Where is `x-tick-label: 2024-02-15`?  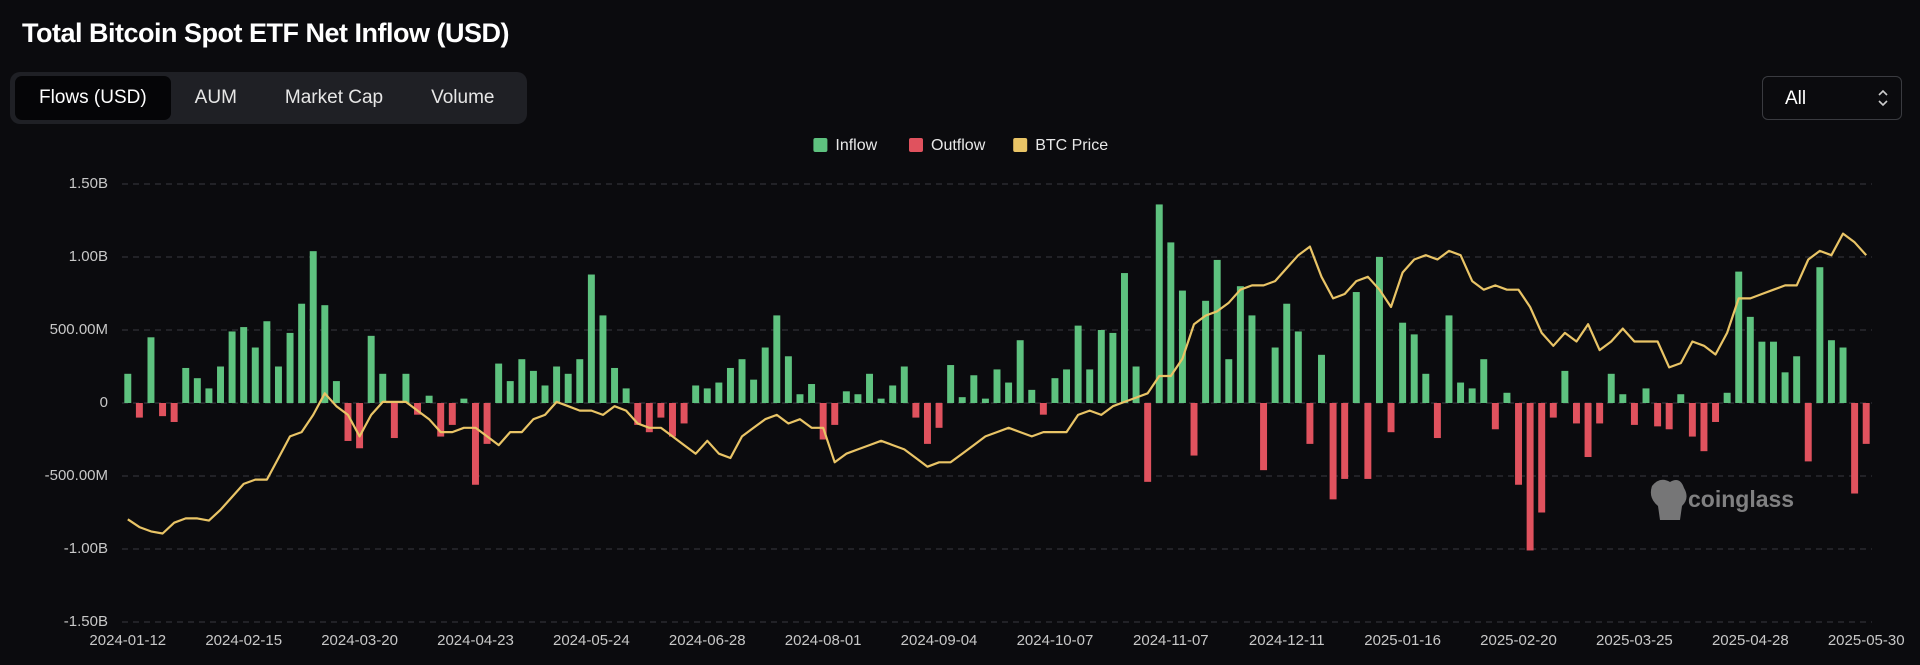 x-tick-label: 2024-02-15 is located at coordinates (243, 640).